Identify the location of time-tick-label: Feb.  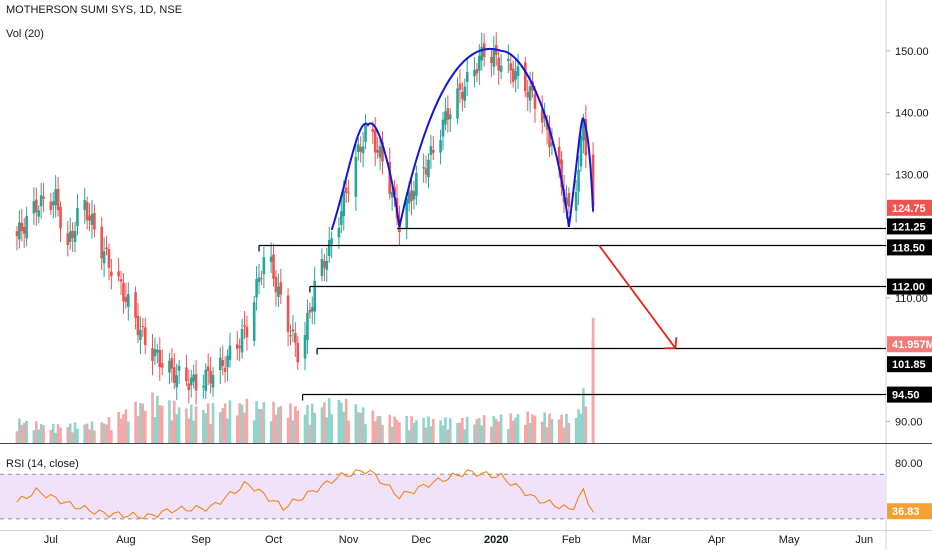
(571, 540).